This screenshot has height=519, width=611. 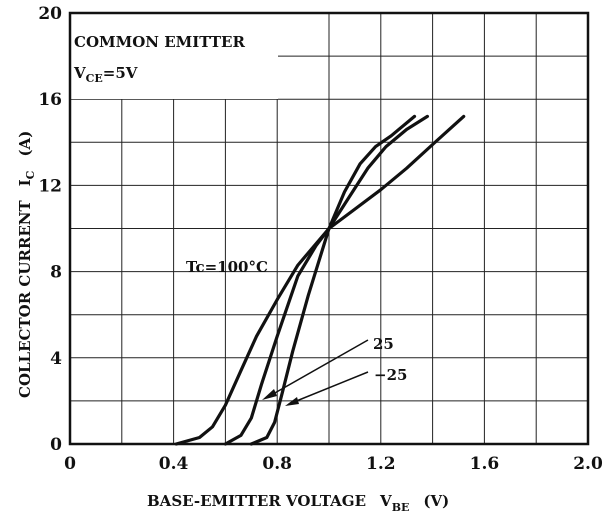 What do you see at coordinates (159, 42) in the screenshot?
I see `annotation-line1: COMMON EMITTER` at bounding box center [159, 42].